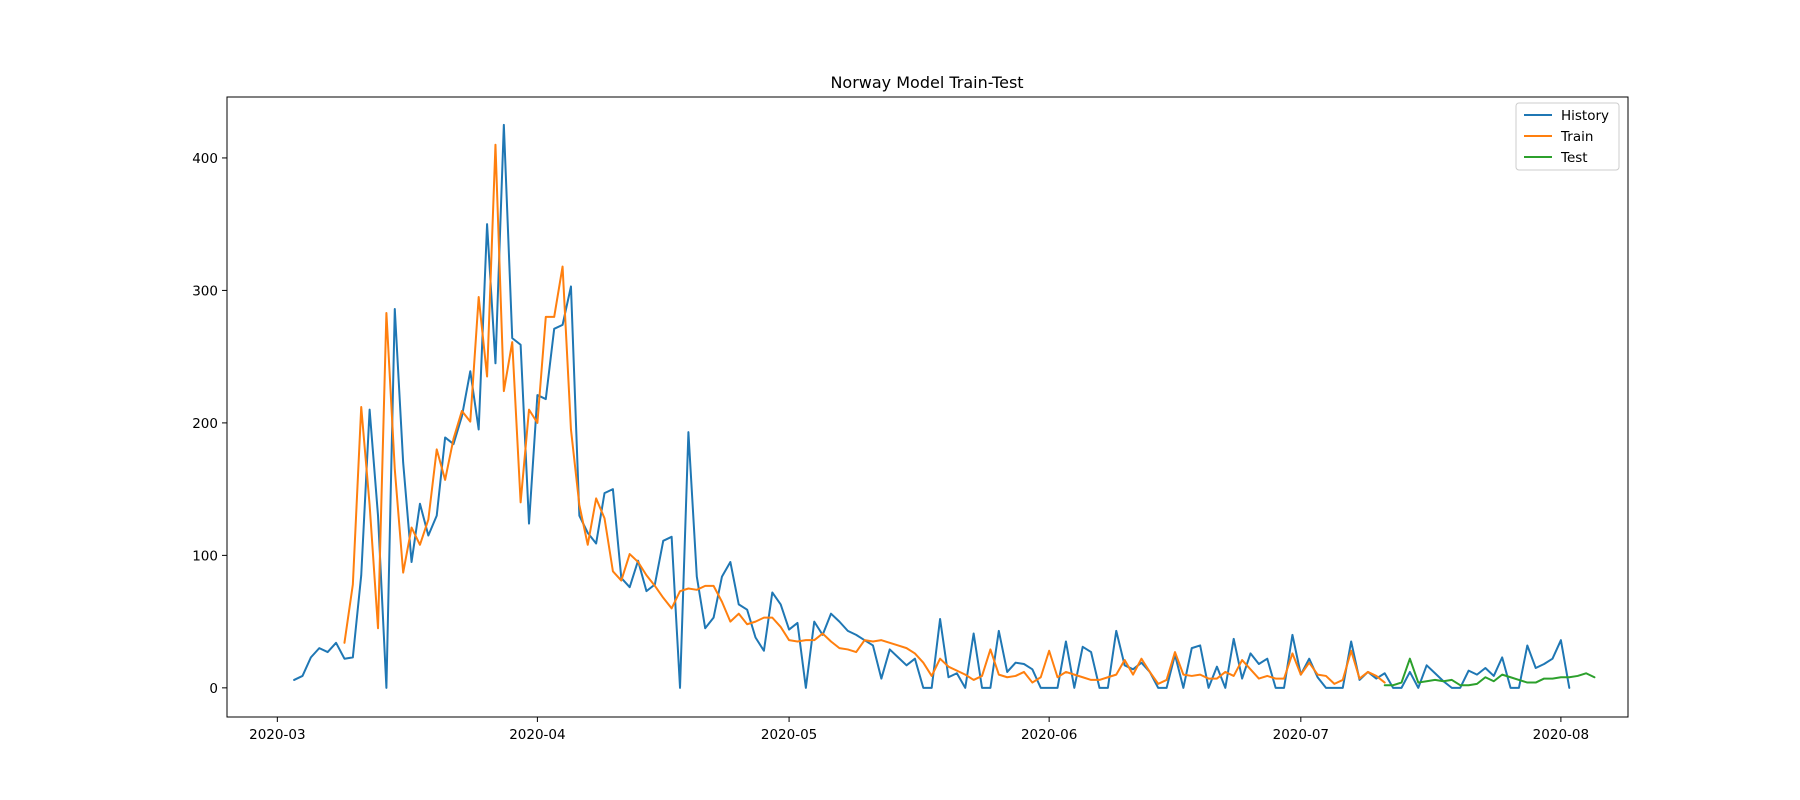 The image size is (1800, 800). What do you see at coordinates (1489, 672) in the screenshot?
I see `series-line-test` at bounding box center [1489, 672].